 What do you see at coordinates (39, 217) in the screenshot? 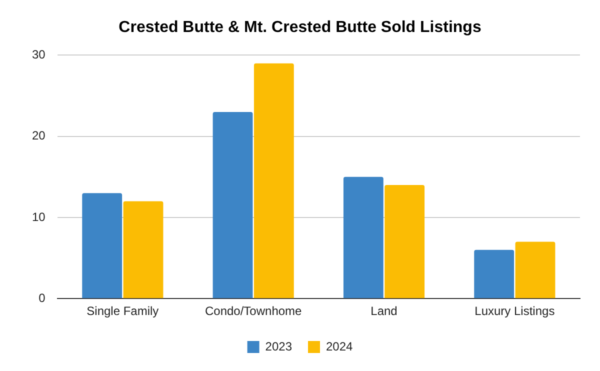
I see `y-tick-label: 10` at bounding box center [39, 217].